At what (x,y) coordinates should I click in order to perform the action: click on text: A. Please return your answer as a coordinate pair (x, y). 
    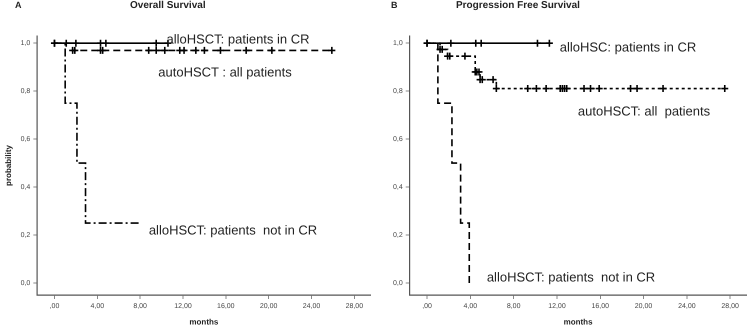
    Looking at the image, I should click on (18, 5).